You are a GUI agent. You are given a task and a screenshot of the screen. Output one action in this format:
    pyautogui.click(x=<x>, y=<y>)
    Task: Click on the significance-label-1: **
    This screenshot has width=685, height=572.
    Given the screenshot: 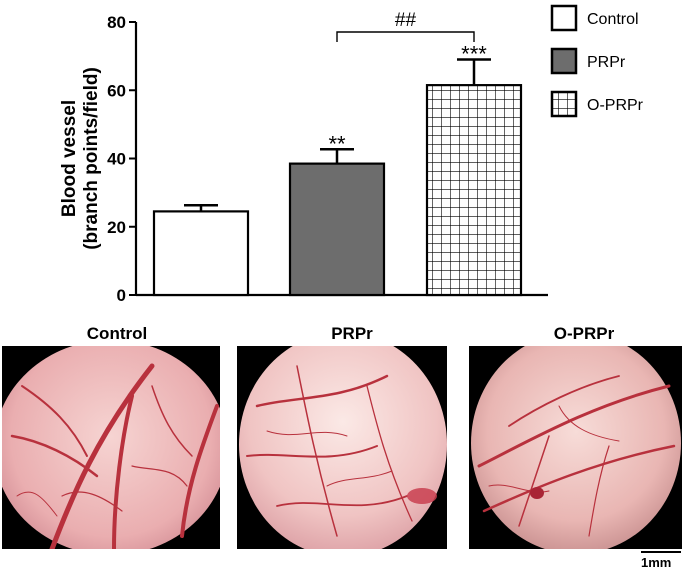 What is the action you would take?
    pyautogui.click(x=337, y=143)
    